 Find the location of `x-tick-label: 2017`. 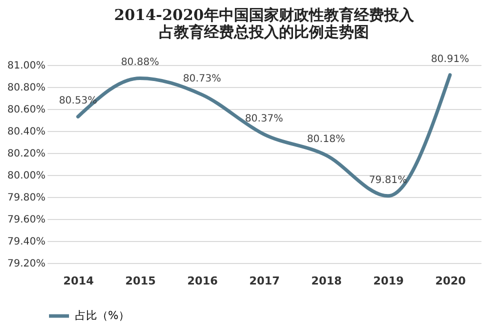

x-tick-label: 2017 is located at coordinates (264, 281).